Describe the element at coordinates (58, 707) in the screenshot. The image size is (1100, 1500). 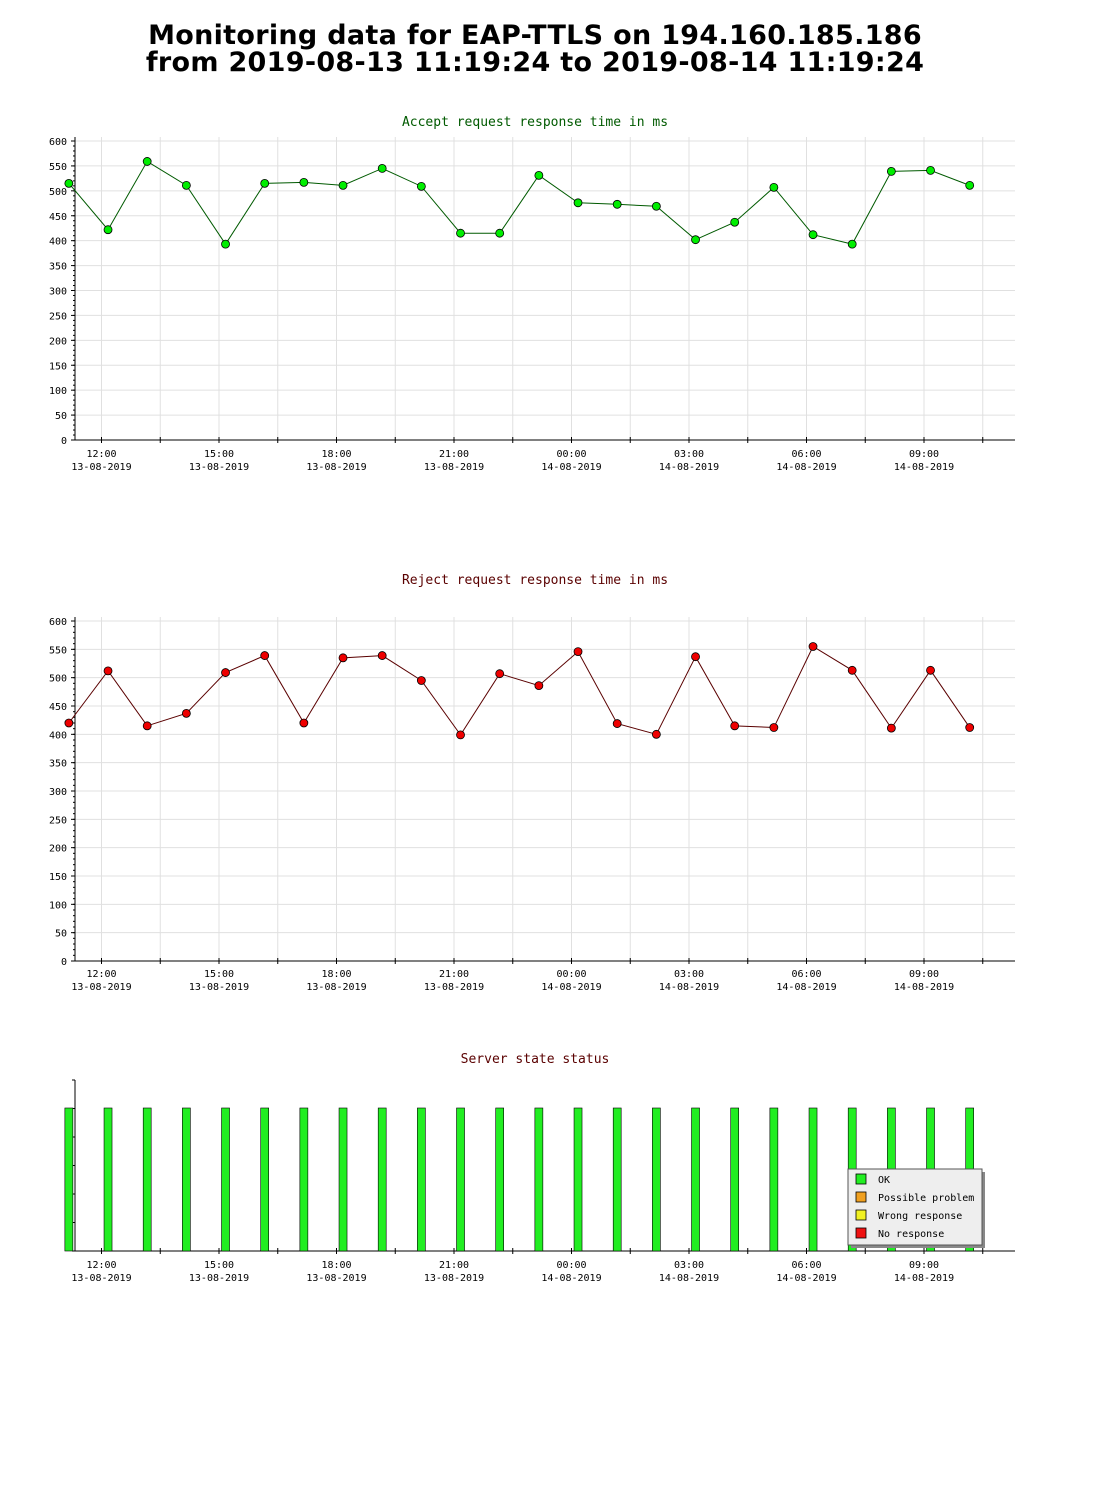
I see `y-tick-label: 450` at that location.